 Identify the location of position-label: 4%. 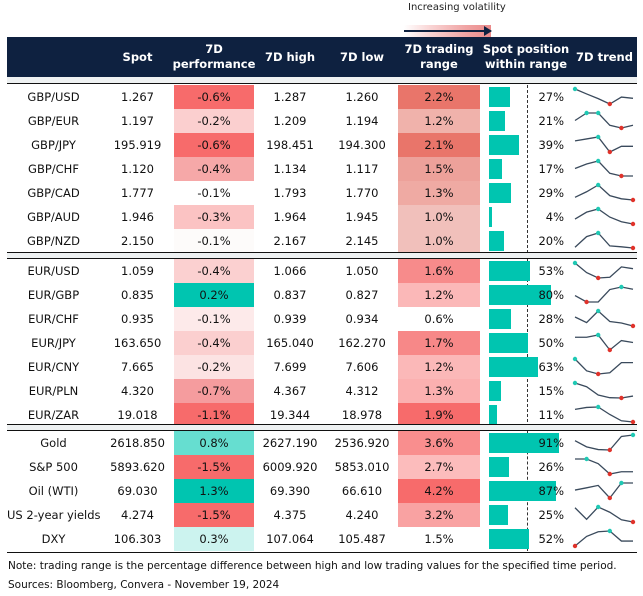
(554, 217).